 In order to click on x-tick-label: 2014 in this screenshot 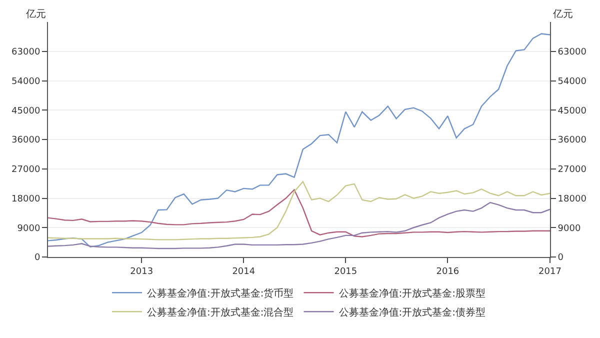, I will do `click(244, 271)`.